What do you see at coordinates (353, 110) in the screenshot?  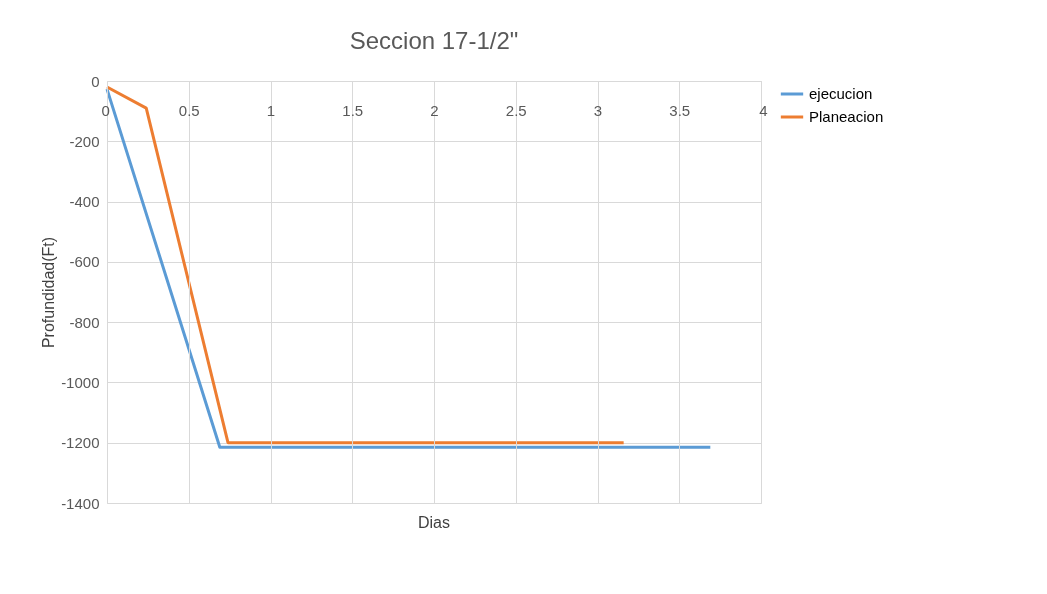 I see `x-tick-label: 1.5` at bounding box center [353, 110].